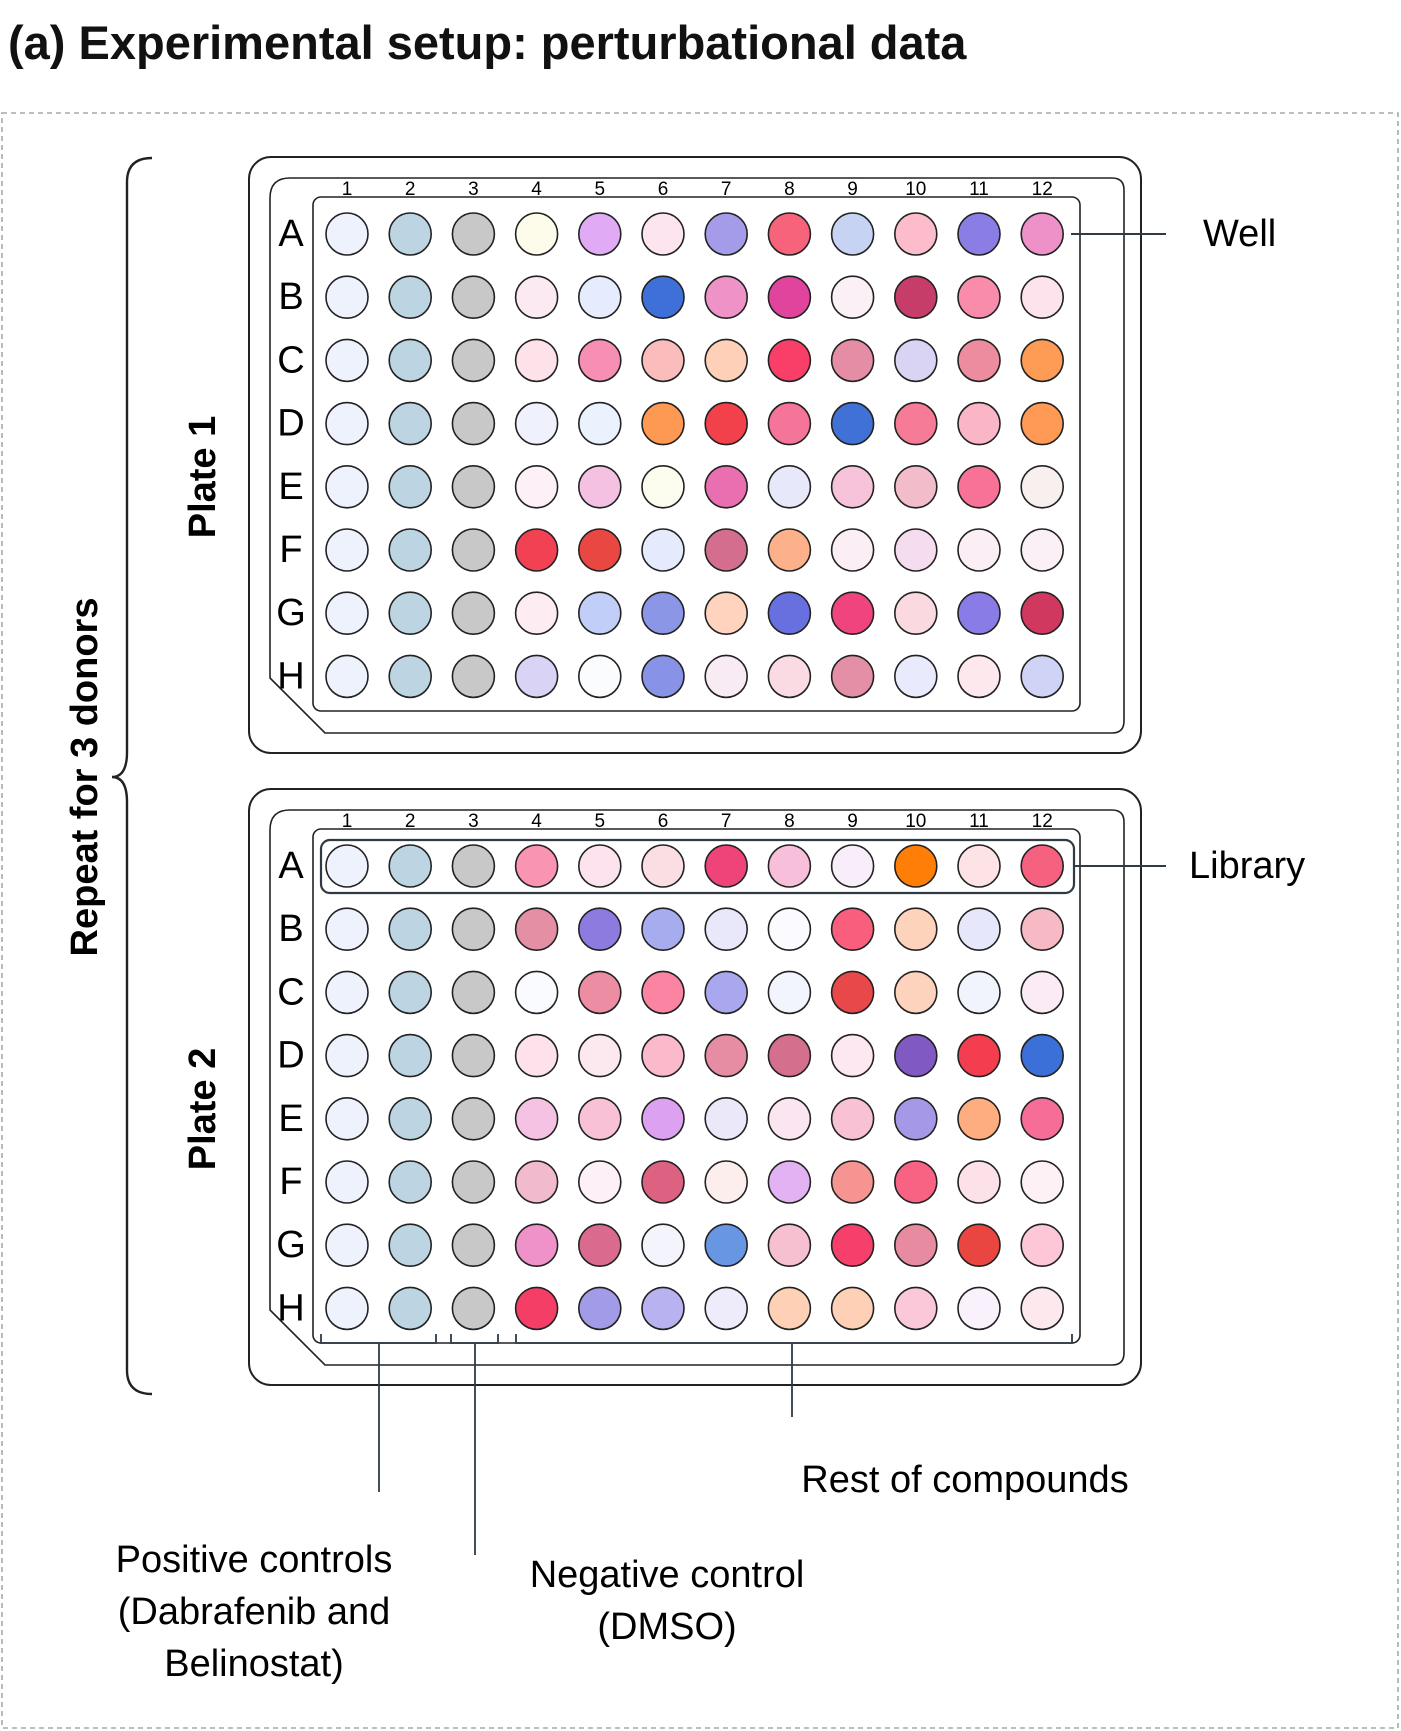 Image resolution: width=1401 pixels, height=1731 pixels. I want to click on well-G6, so click(663, 613).